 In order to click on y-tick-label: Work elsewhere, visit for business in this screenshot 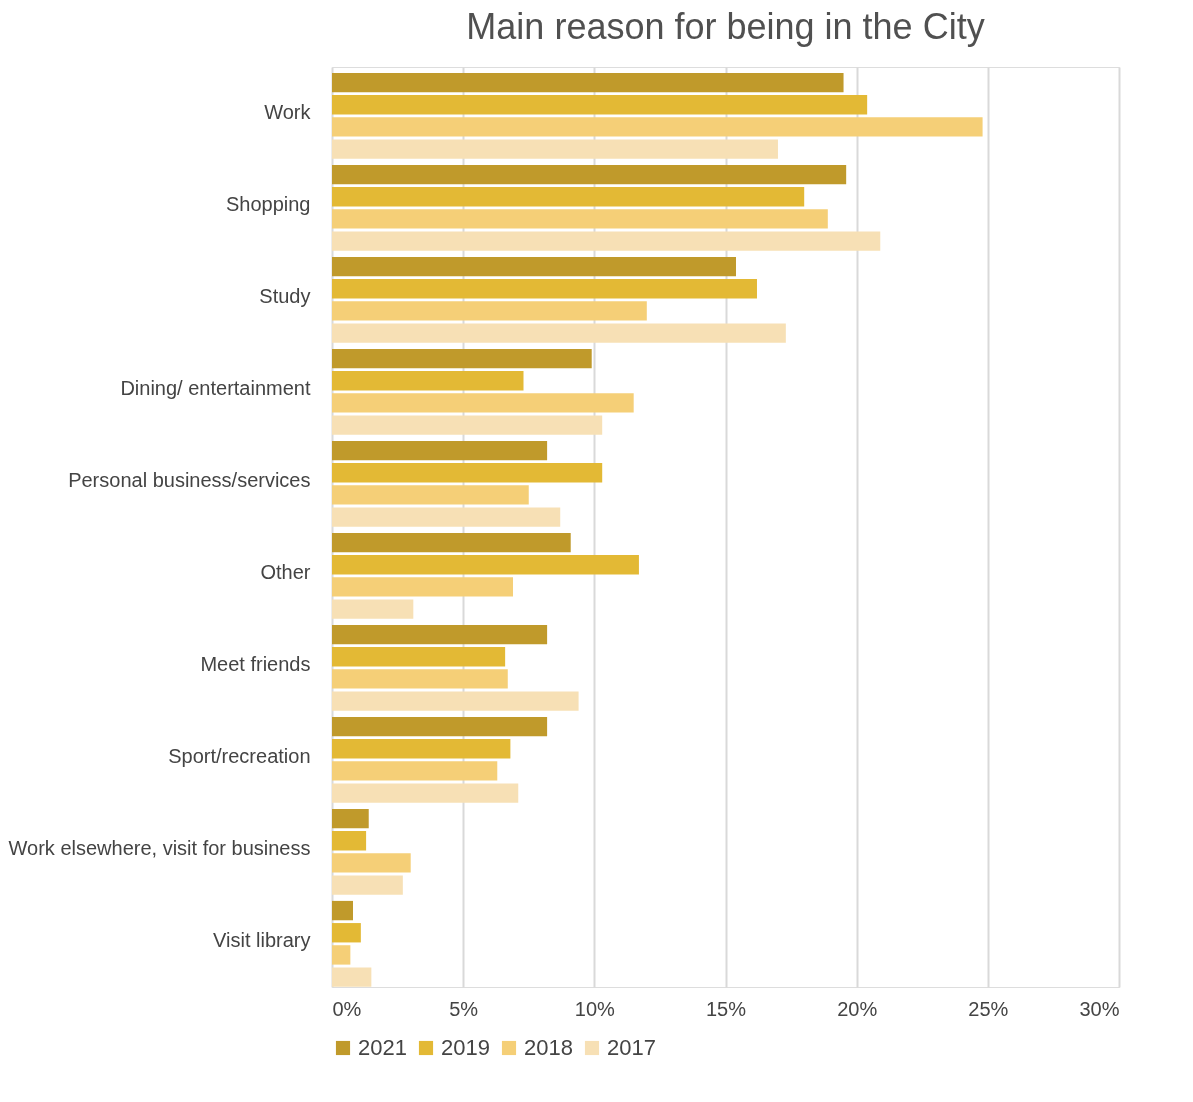, I will do `click(159, 848)`.